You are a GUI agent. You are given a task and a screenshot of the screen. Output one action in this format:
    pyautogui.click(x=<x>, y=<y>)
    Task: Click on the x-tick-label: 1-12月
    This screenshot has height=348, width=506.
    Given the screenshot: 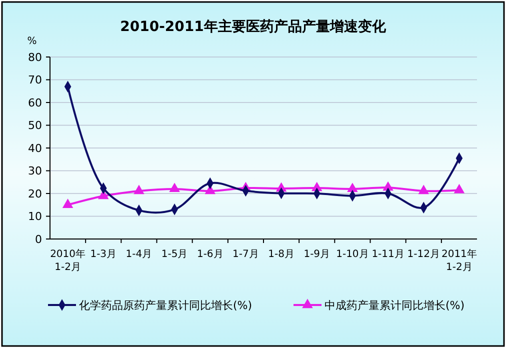 What is the action you would take?
    pyautogui.click(x=423, y=254)
    